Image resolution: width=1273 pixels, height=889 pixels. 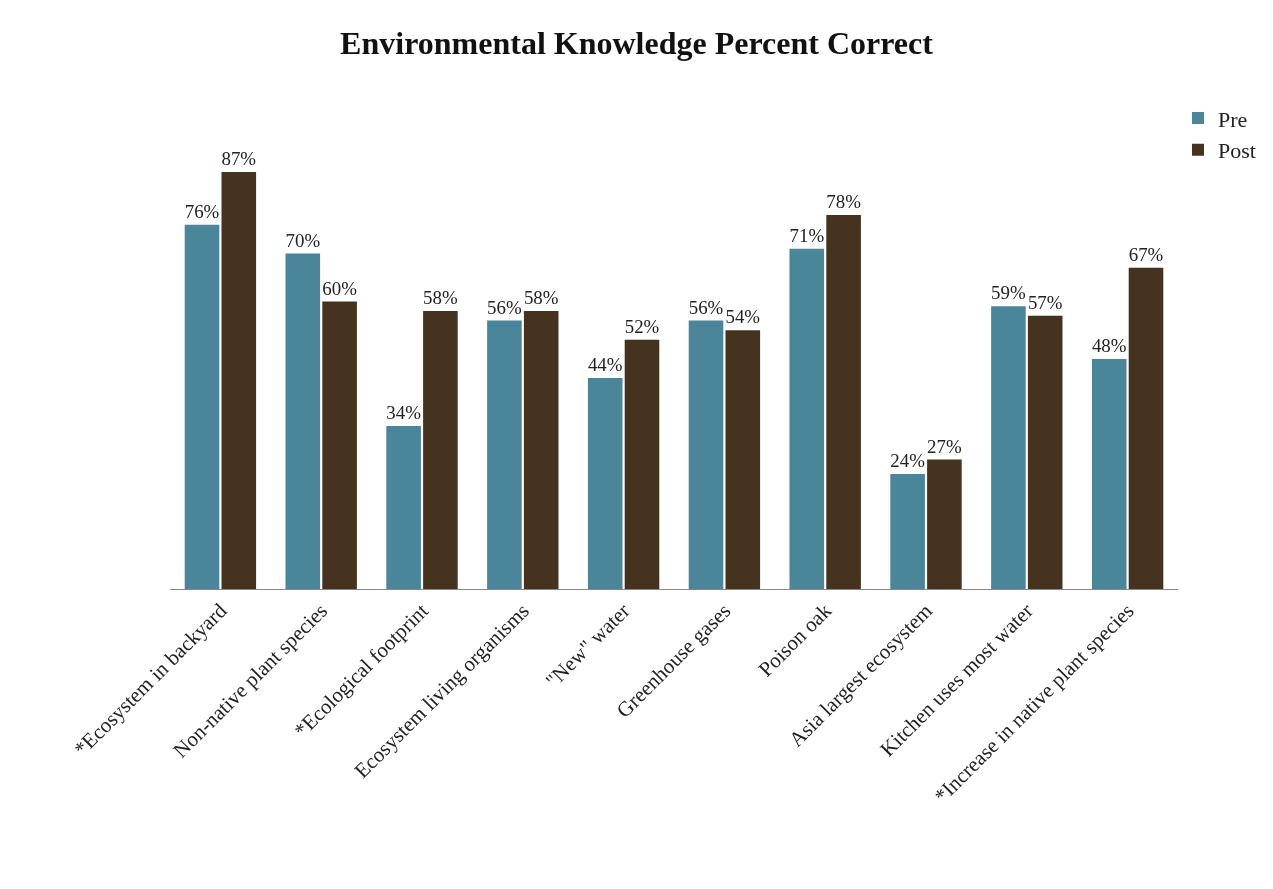 I want to click on legend-label: Post, so click(x=1237, y=151).